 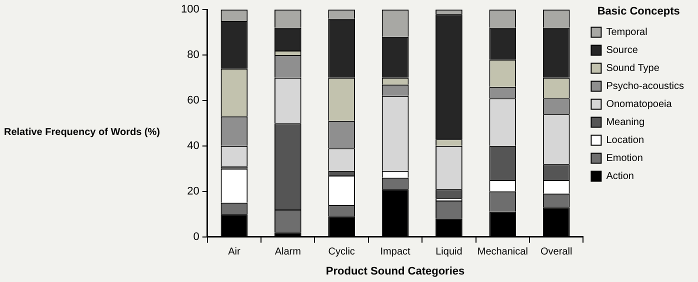 I want to click on x-axis-title: Product Sound Categories, so click(x=395, y=271).